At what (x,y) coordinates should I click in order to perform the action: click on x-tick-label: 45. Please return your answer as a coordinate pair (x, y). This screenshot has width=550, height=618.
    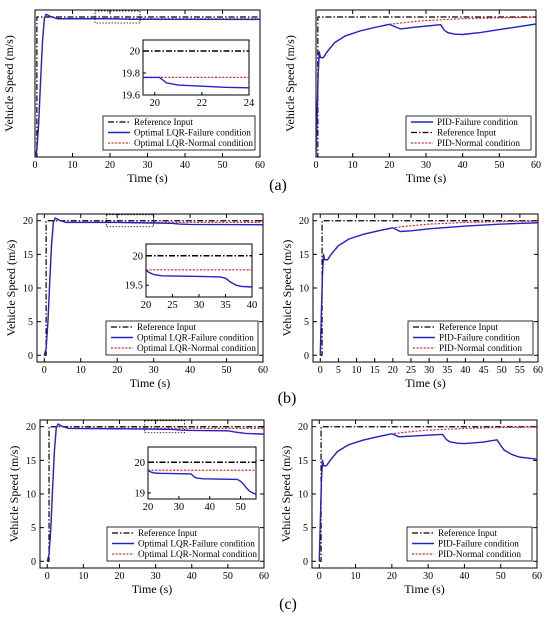
    Looking at the image, I should click on (484, 370).